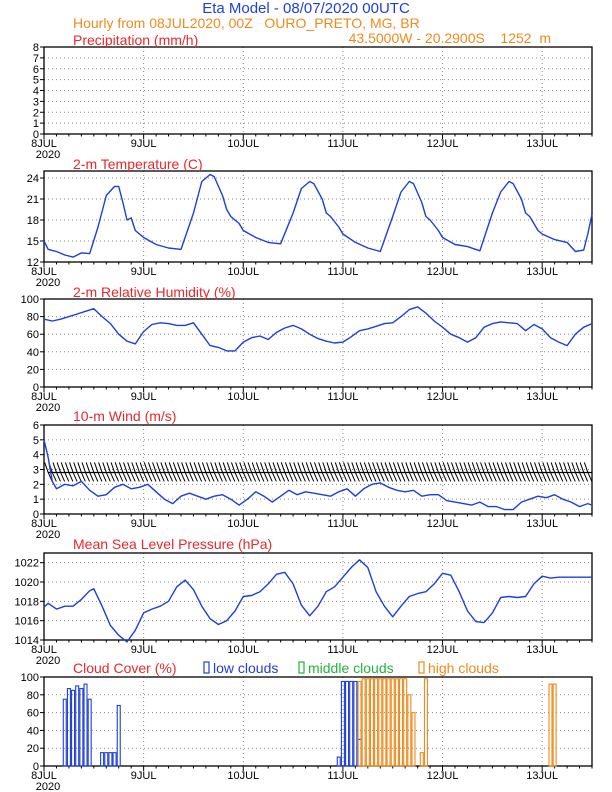 This screenshot has width=612, height=792. What do you see at coordinates (245, 668) in the screenshot?
I see `legend-label: low clouds` at bounding box center [245, 668].